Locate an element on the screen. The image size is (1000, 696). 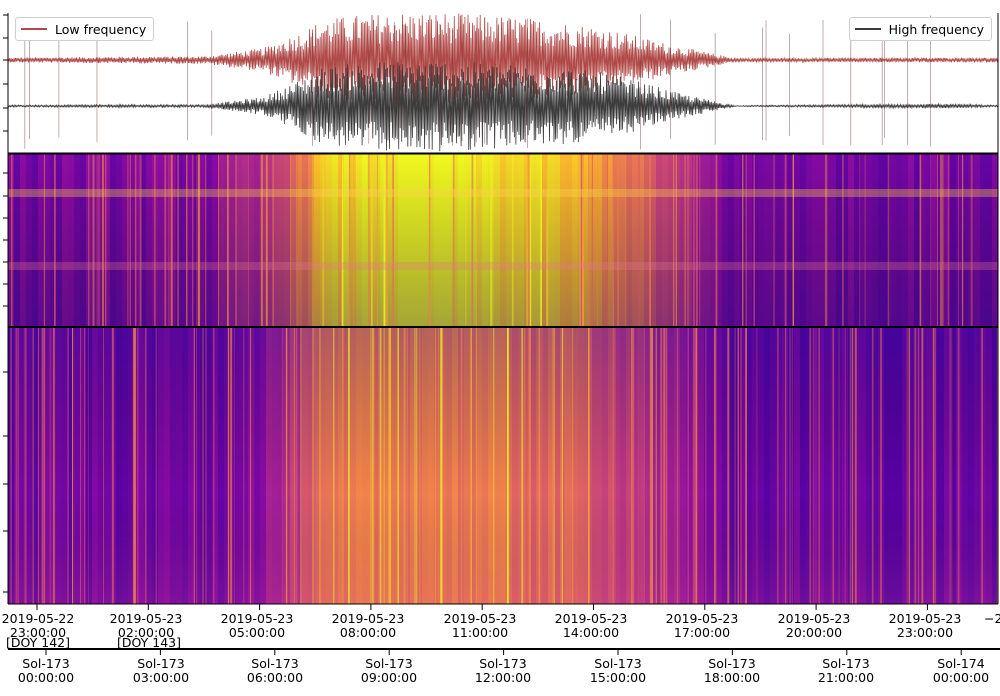
utc-tick-label-0: 2019-05-22 23:00:00 is located at coordinates (38, 625).